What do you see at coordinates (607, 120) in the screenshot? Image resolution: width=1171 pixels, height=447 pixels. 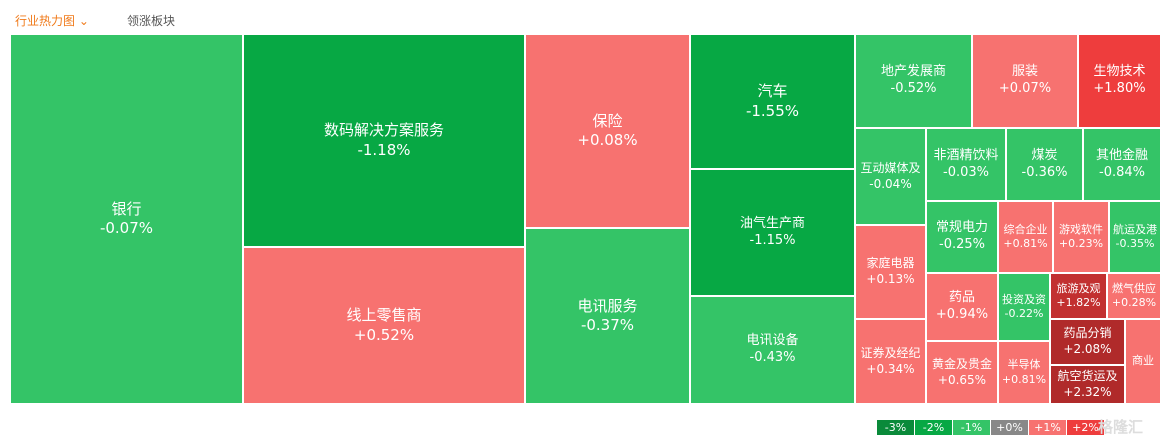 I see `tile-name: 保险` at bounding box center [607, 120].